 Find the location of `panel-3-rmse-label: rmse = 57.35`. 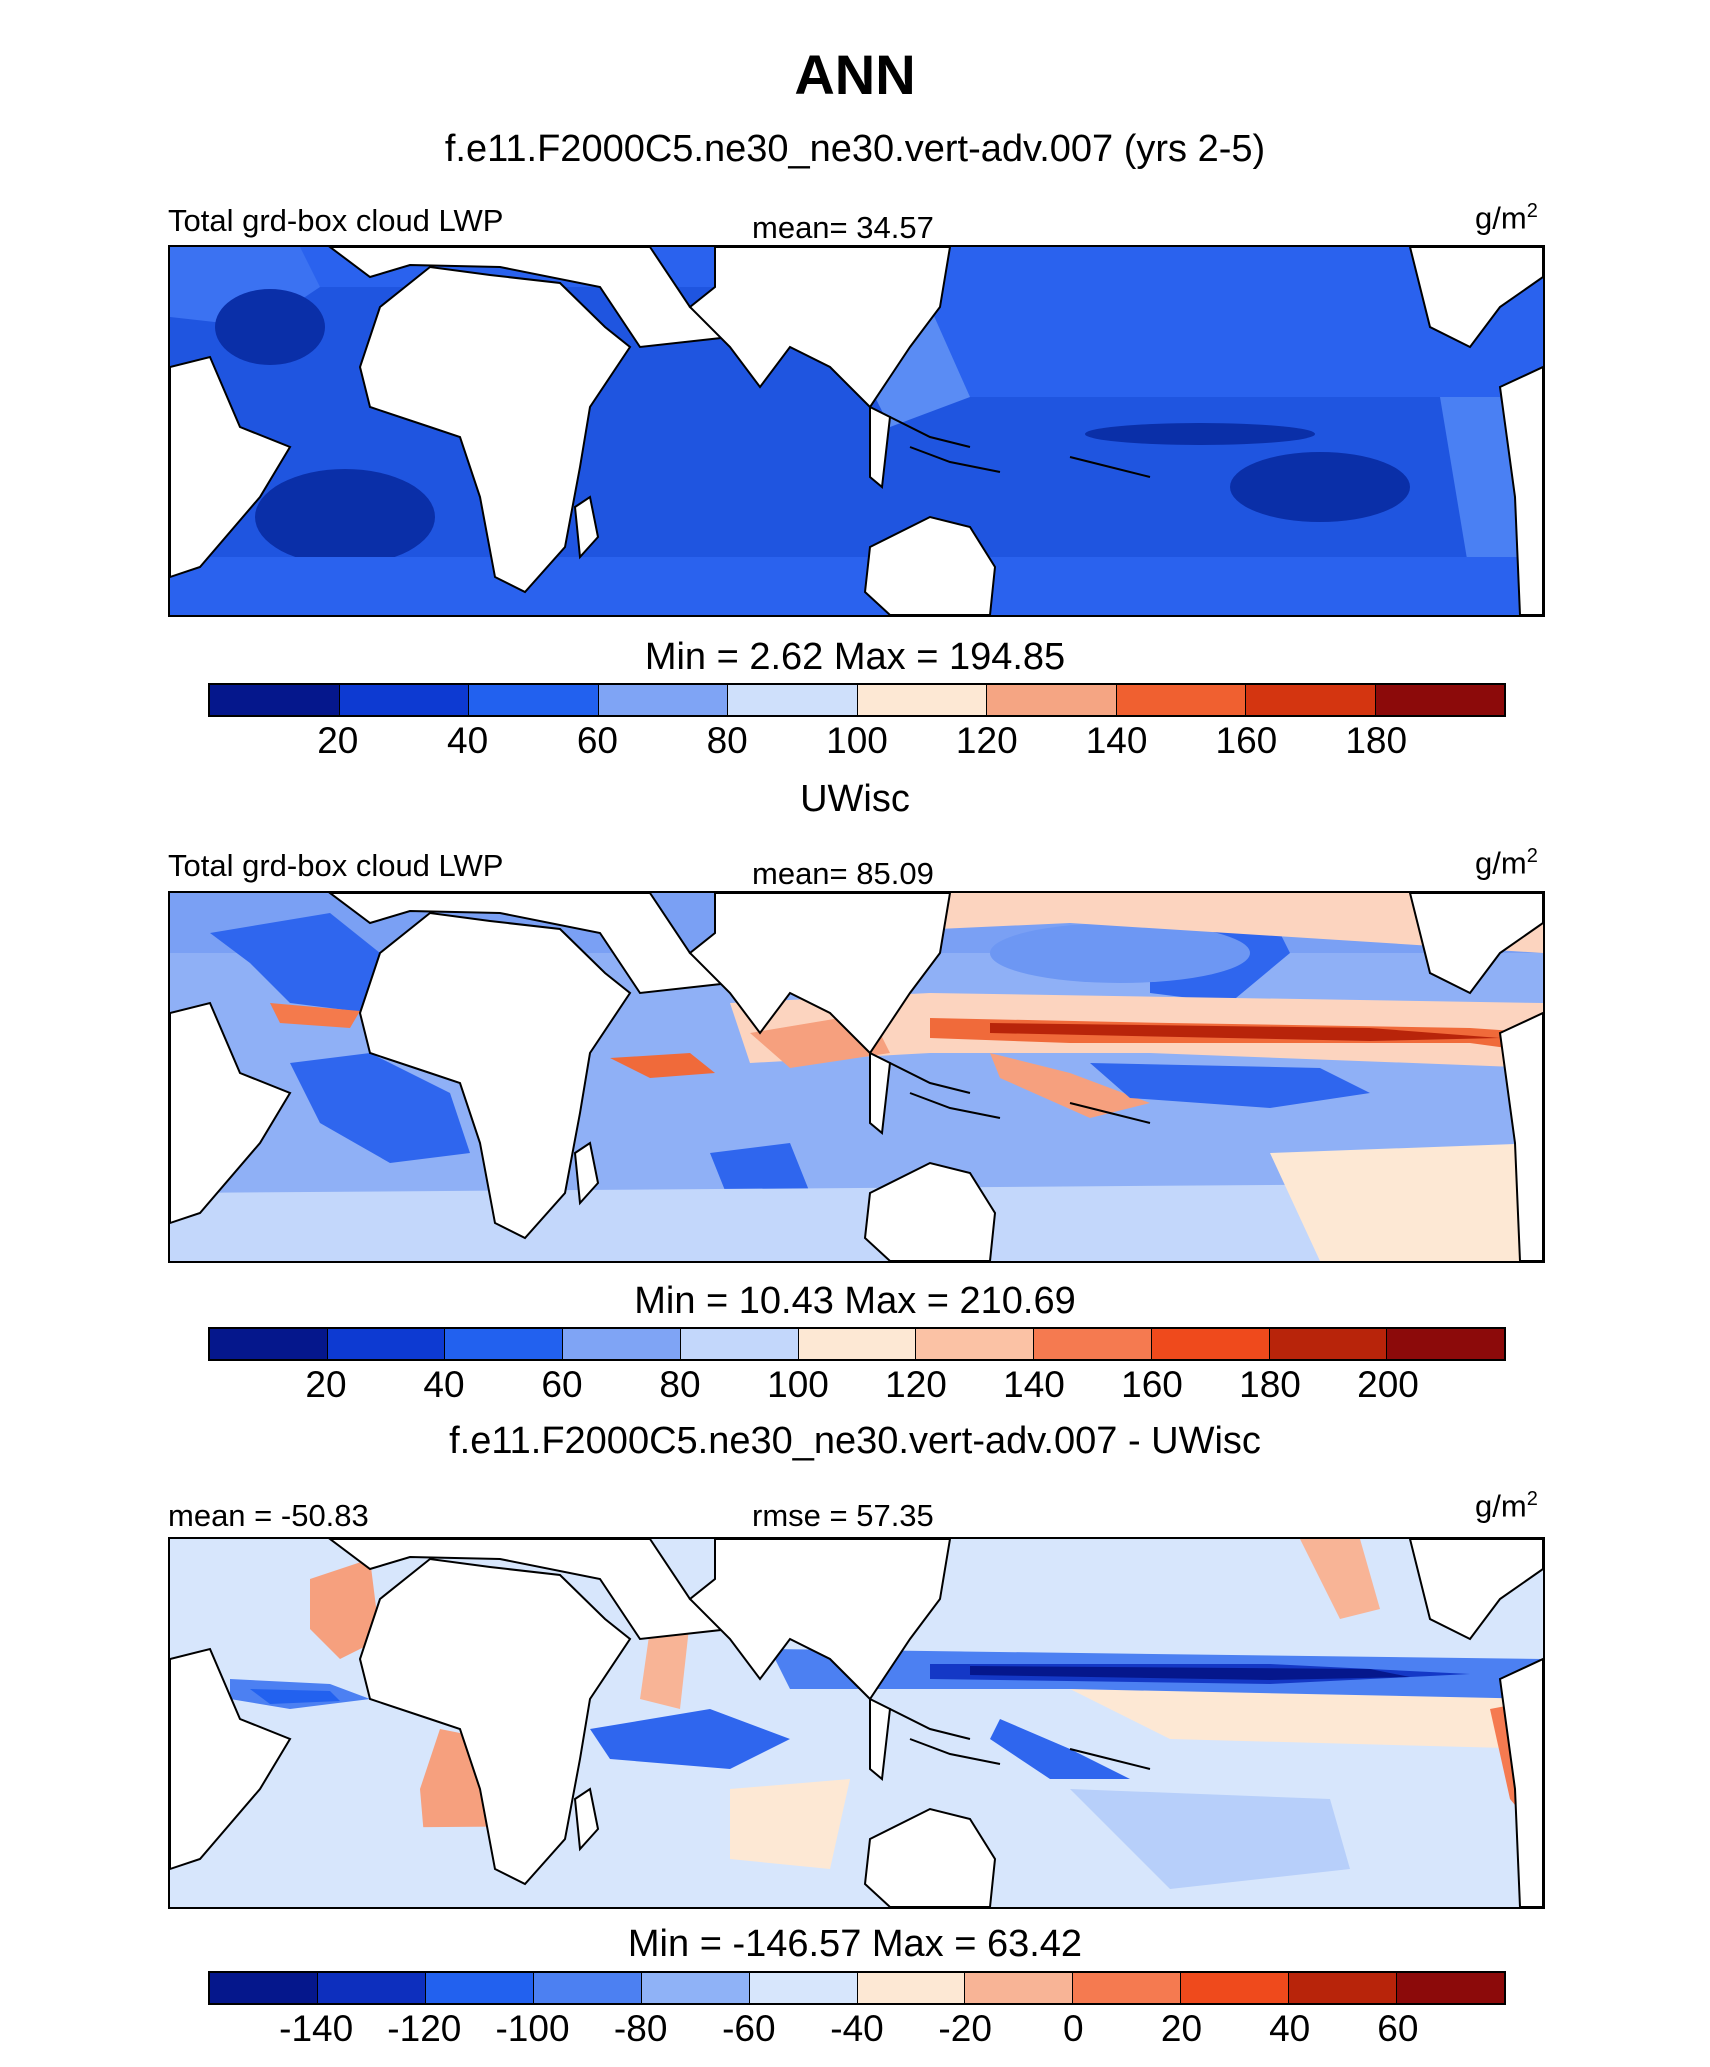

panel-3-rmse-label: rmse = 57.35 is located at coordinates (843, 1515).